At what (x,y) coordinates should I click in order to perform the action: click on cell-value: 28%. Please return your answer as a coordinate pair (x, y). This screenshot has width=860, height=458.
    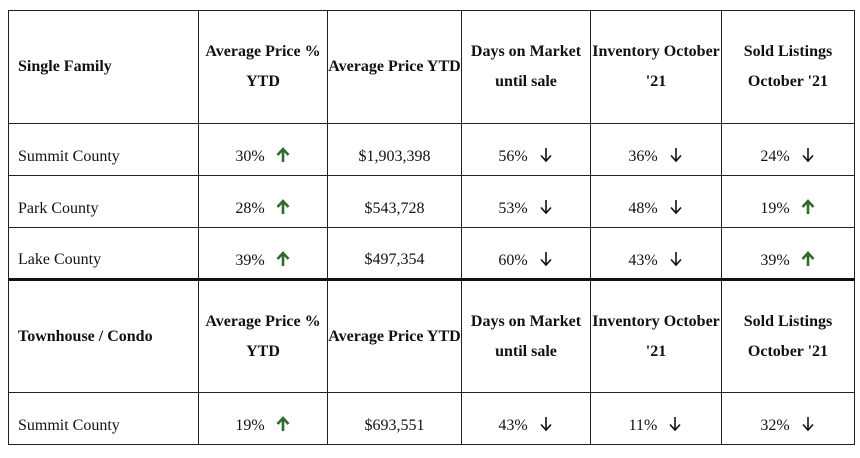
    Looking at the image, I should click on (250, 208).